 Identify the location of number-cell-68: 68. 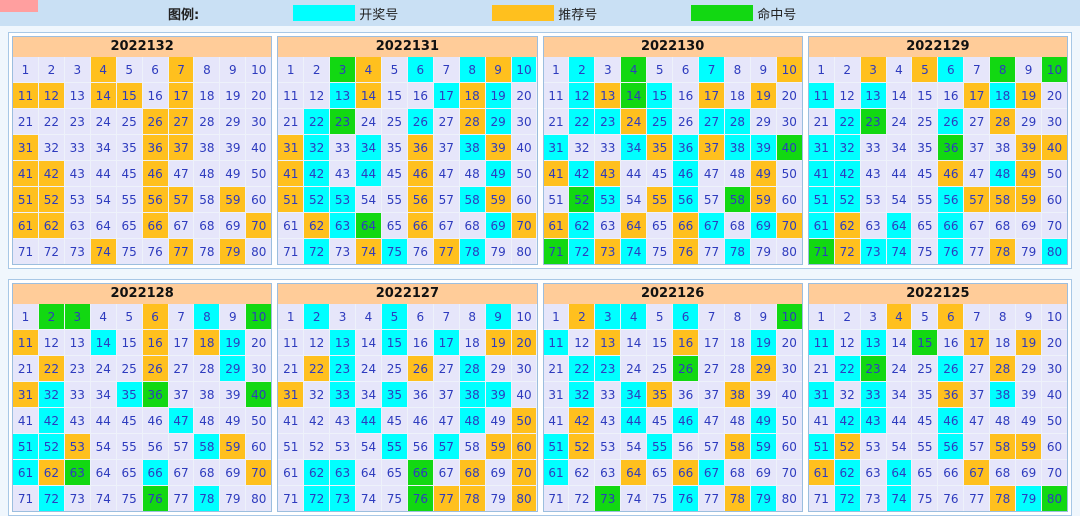
(472, 472).